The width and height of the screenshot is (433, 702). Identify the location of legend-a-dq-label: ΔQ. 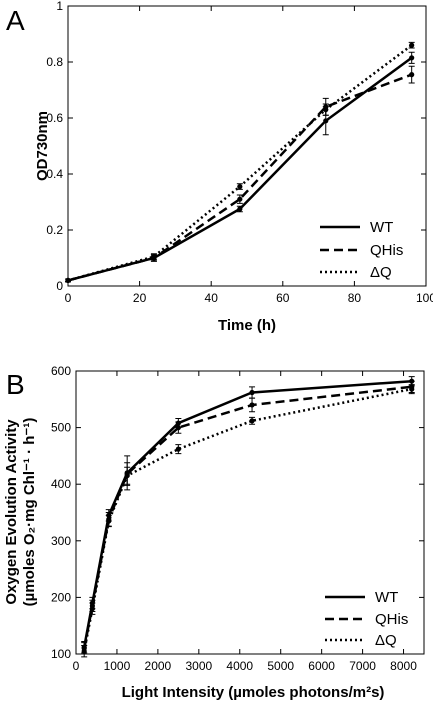
(381, 272).